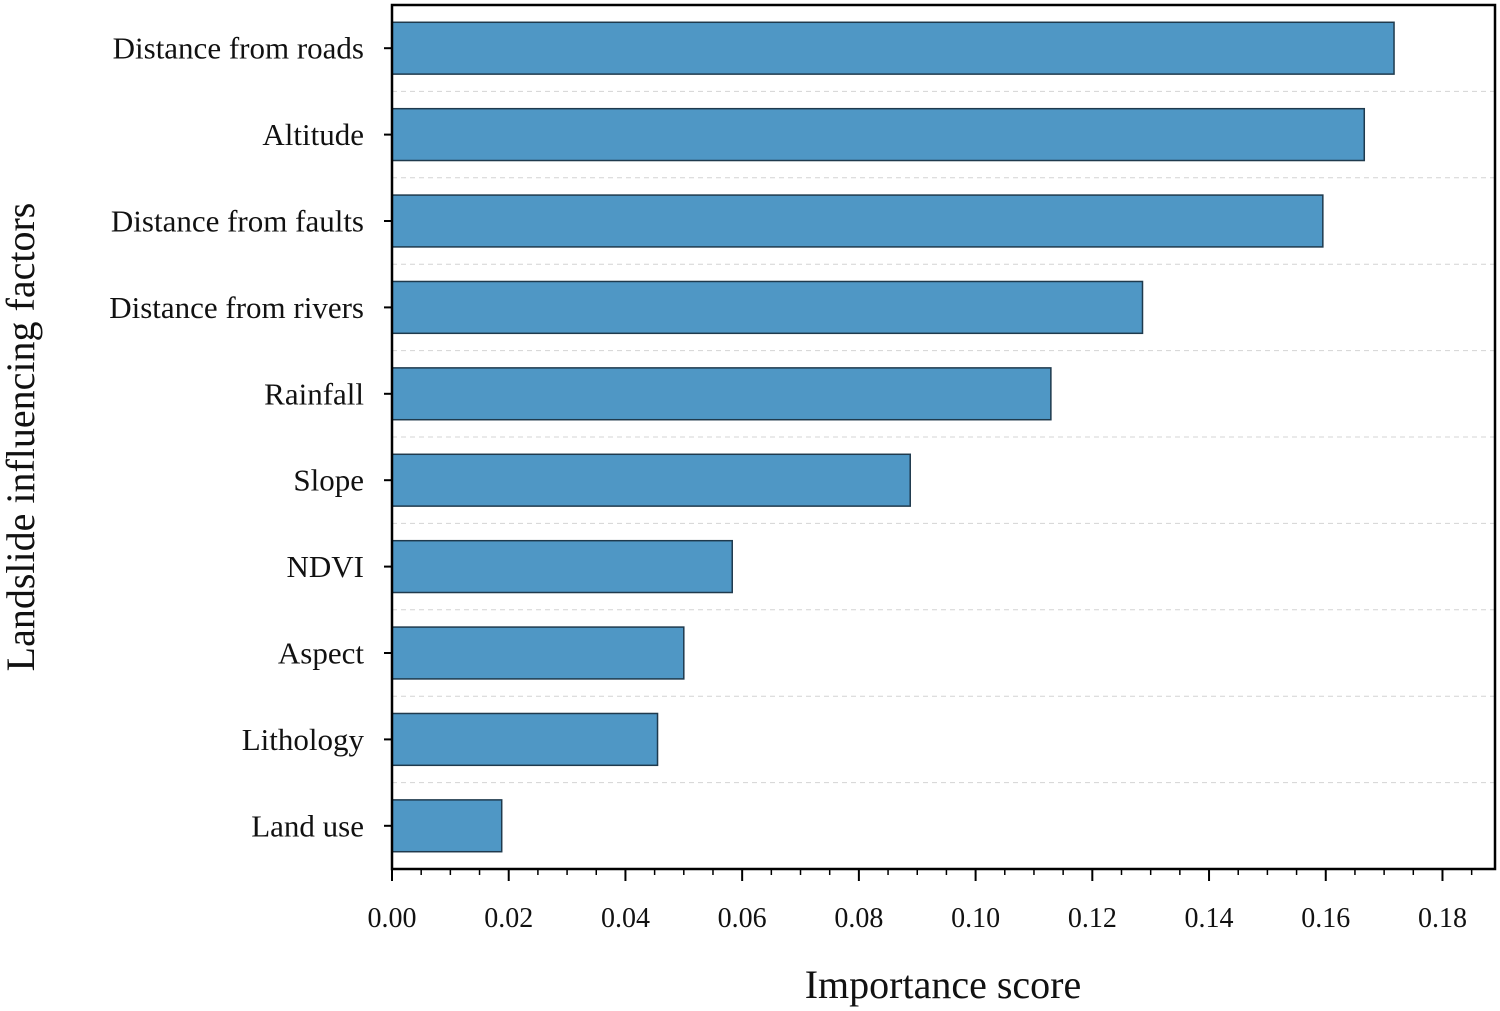  What do you see at coordinates (625, 918) in the screenshot?
I see `x-tick-label: 0.04` at bounding box center [625, 918].